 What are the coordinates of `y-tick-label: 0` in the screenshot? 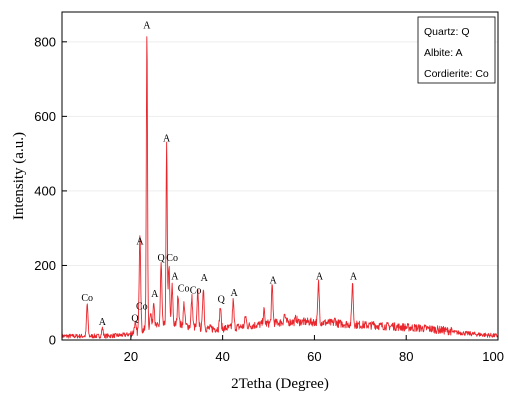 It's located at (52, 340).